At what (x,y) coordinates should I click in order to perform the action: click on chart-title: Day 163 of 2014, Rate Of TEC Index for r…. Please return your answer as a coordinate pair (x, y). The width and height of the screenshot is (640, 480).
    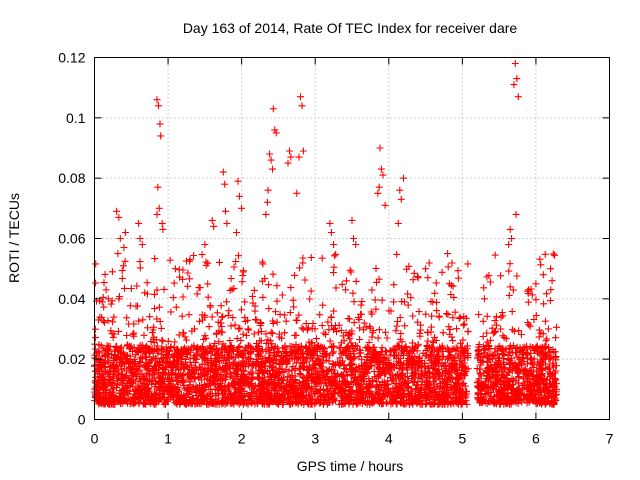
    Looking at the image, I should click on (350, 28).